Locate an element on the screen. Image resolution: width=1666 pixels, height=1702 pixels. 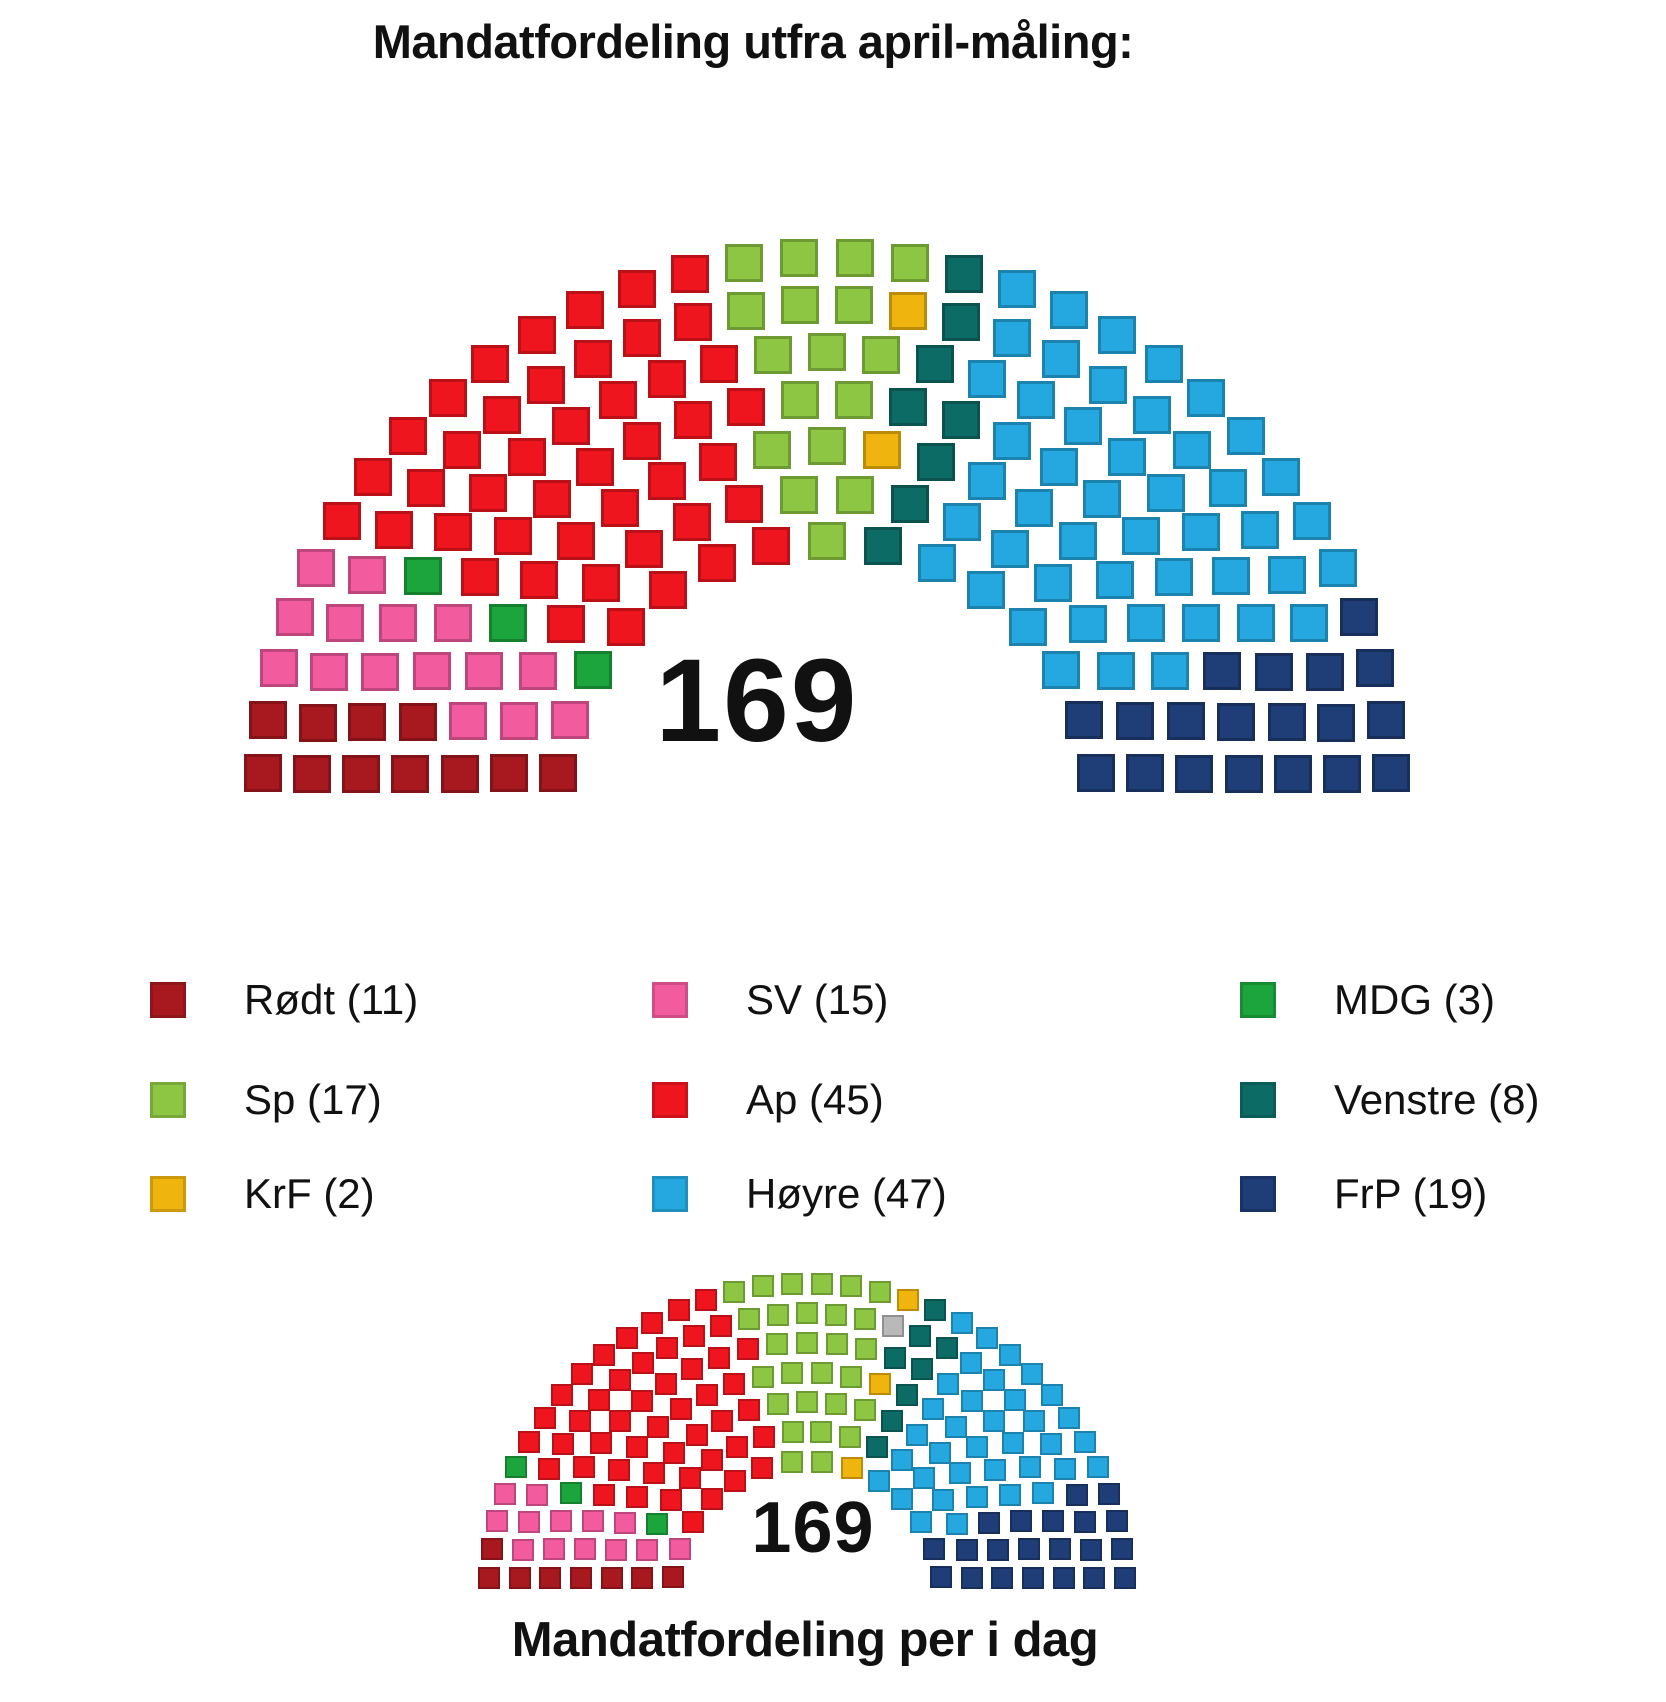
legend-label: SV (15) is located at coordinates (817, 999).